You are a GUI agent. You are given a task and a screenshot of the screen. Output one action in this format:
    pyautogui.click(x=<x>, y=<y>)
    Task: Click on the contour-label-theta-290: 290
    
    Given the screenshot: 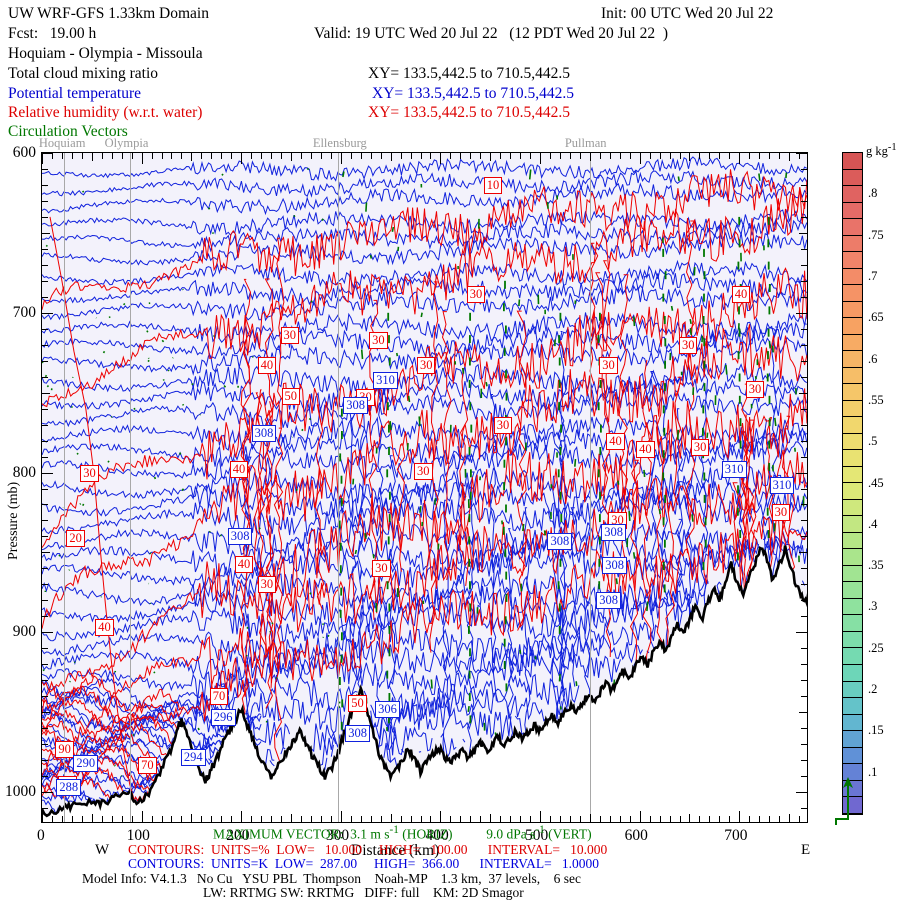 What is the action you would take?
    pyautogui.click(x=86, y=764)
    